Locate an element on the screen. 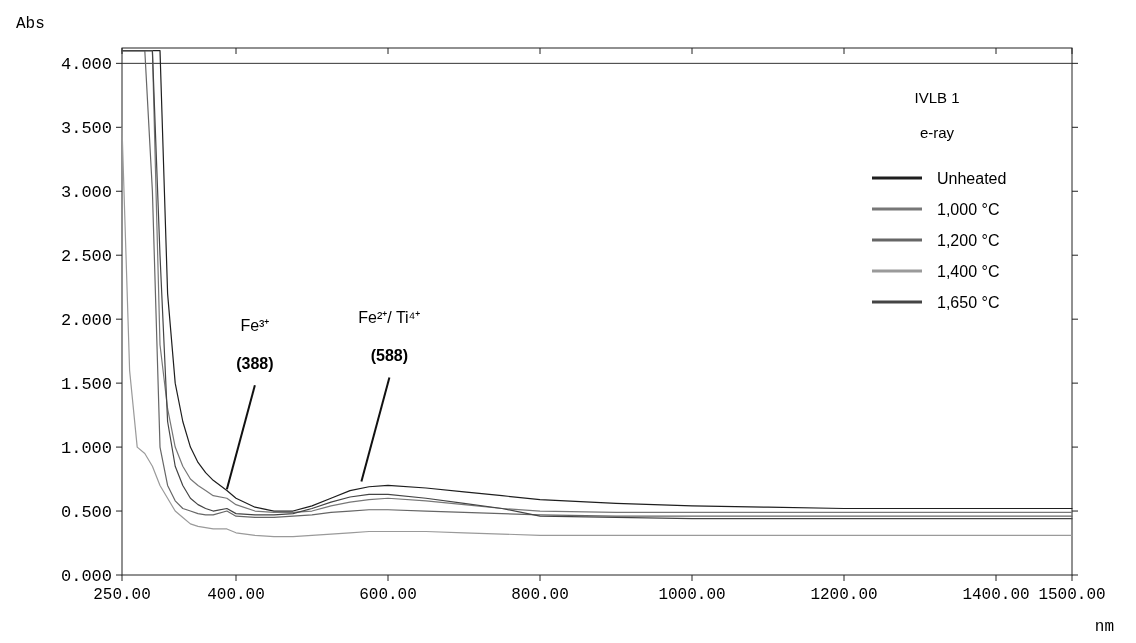 The width and height of the screenshot is (1136, 643). text: e-ray is located at coordinates (937, 132).